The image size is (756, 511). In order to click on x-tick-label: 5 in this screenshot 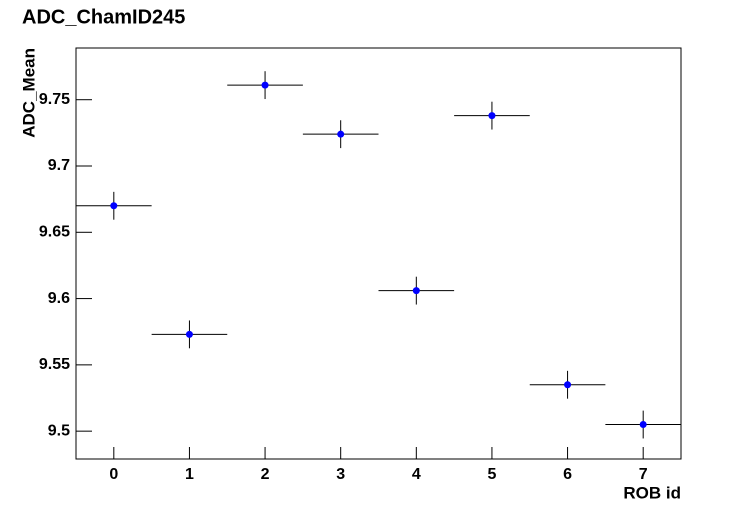, I will do `click(491, 474)`.